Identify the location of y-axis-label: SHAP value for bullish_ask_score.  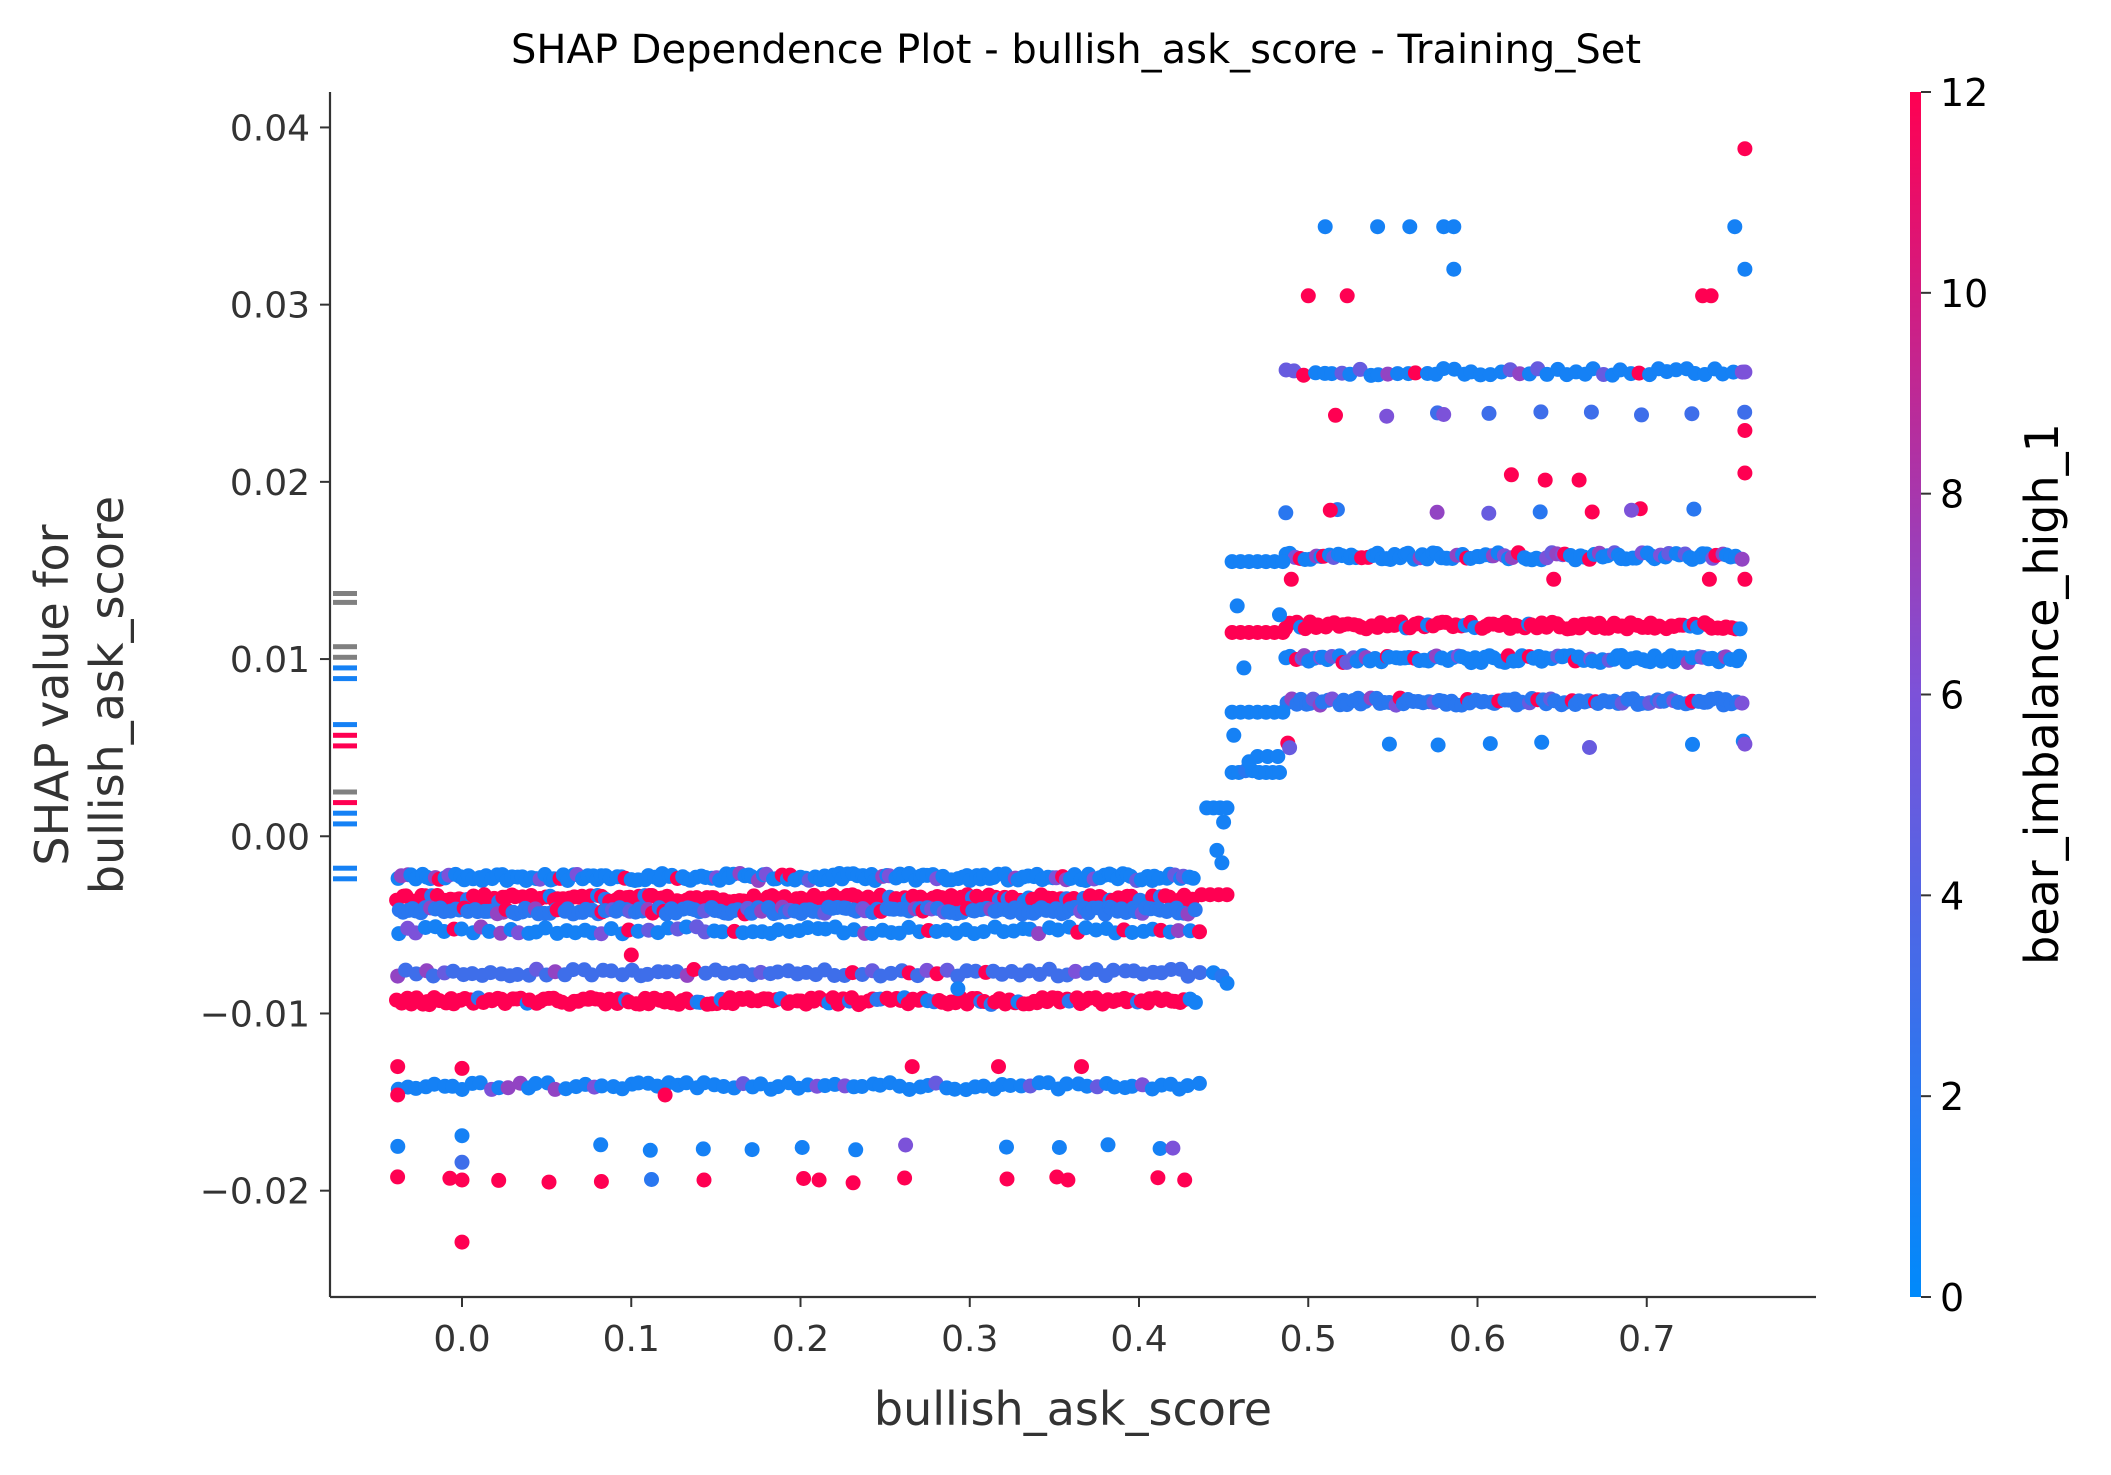
(79, 695).